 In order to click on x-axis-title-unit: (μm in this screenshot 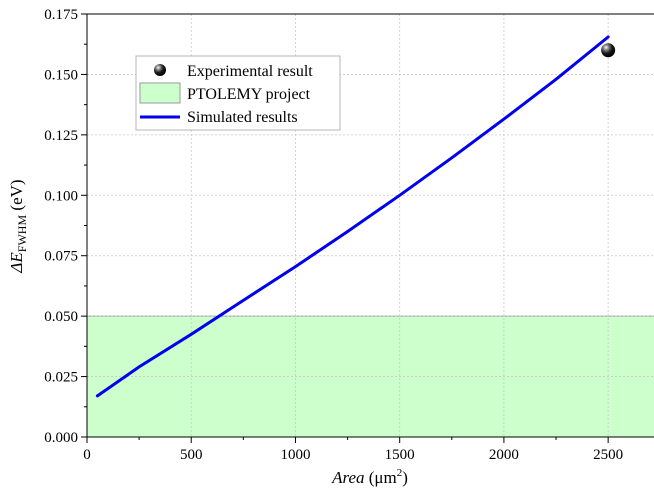, I will do `click(381, 477)`.